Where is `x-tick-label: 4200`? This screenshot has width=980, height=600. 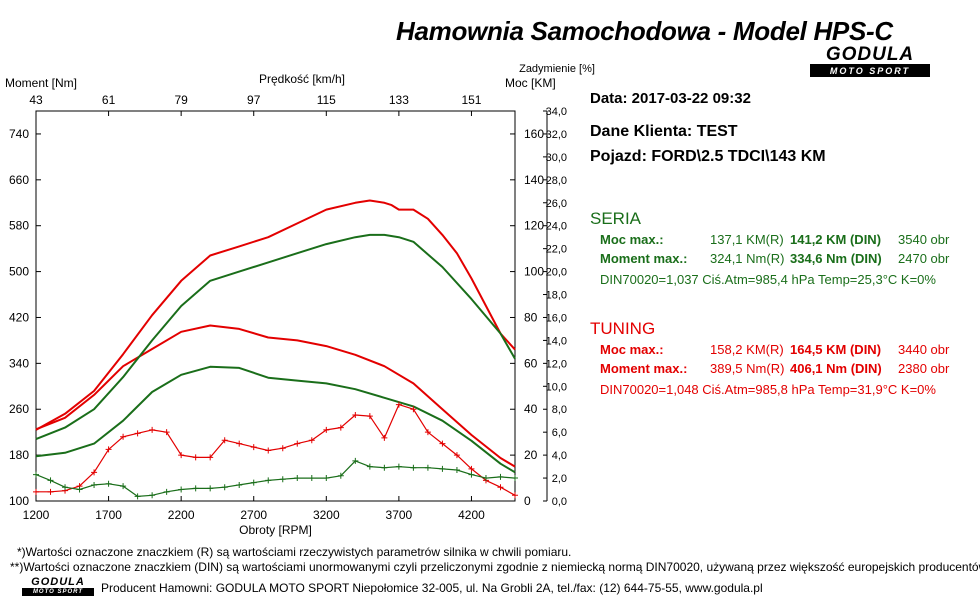 x-tick-label: 4200 is located at coordinates (471, 515).